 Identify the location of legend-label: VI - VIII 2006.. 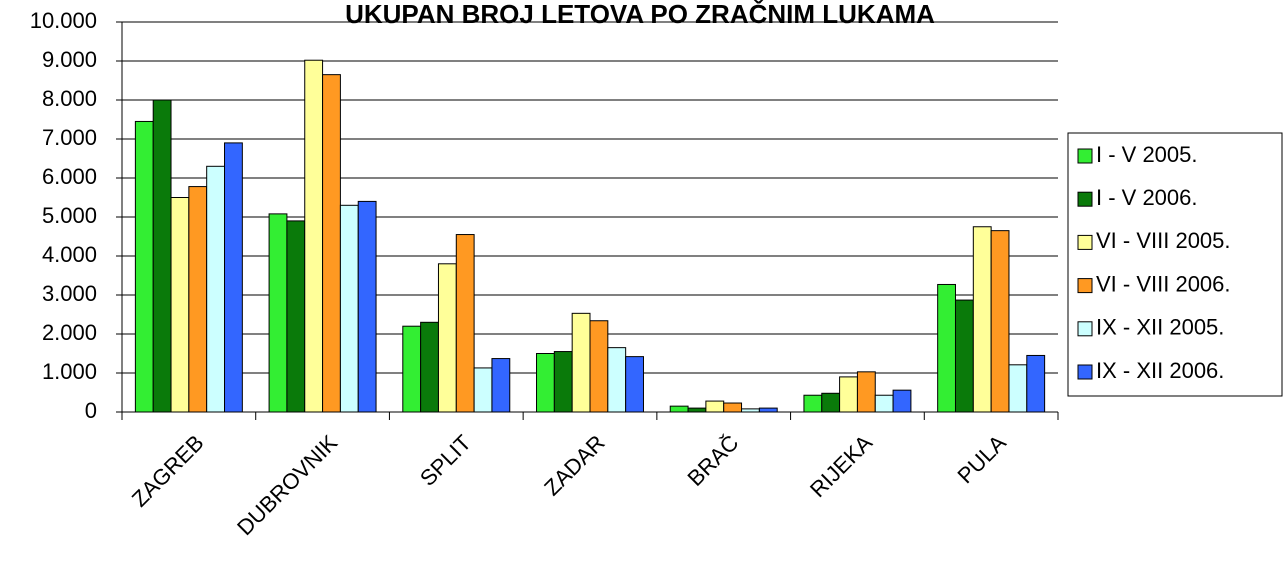
(1163, 283).